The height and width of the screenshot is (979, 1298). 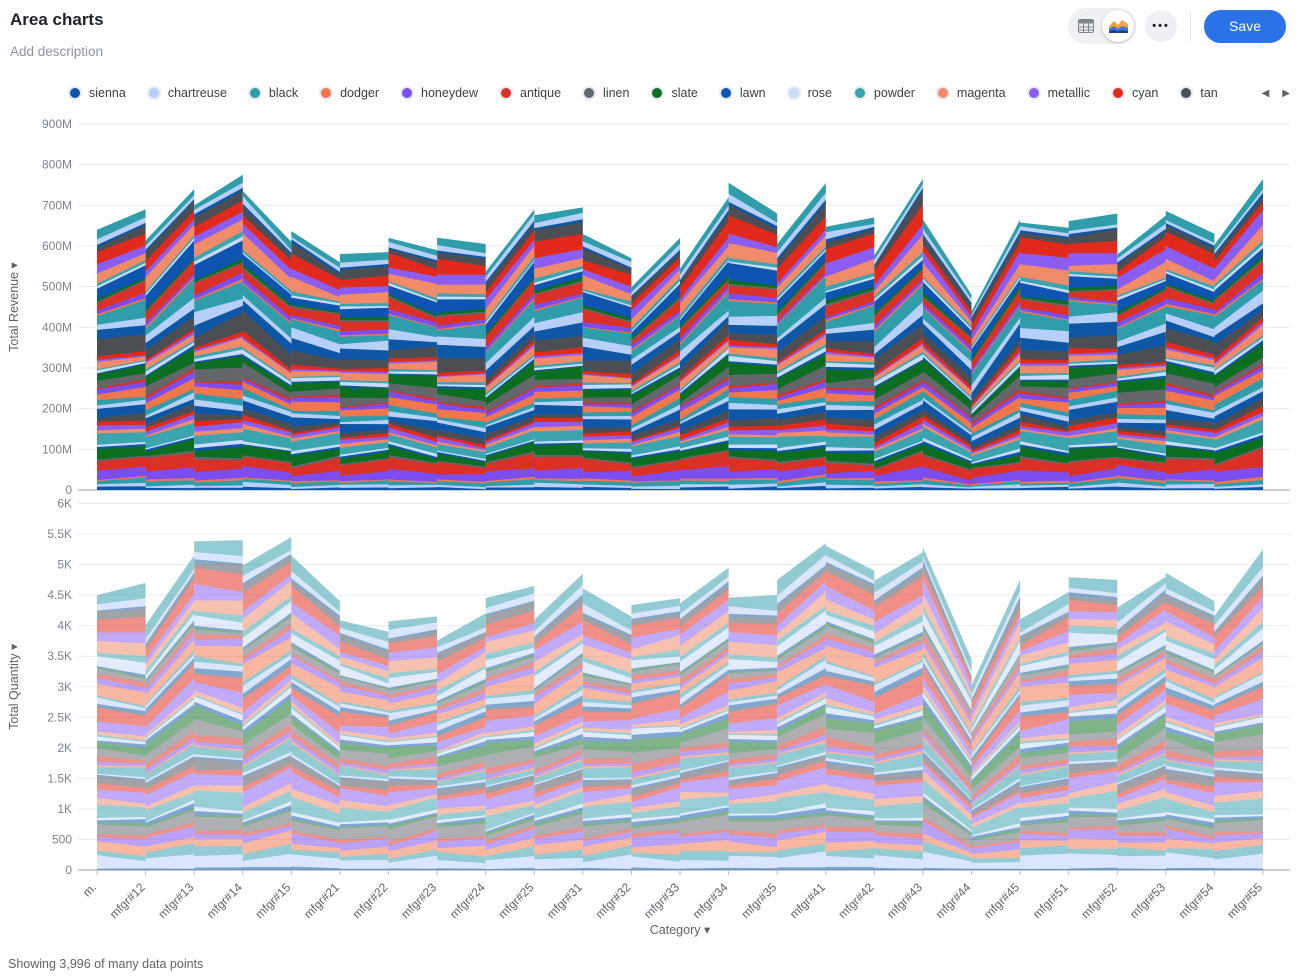 I want to click on legend-item-chartreuse: chartreuse, so click(x=186, y=93).